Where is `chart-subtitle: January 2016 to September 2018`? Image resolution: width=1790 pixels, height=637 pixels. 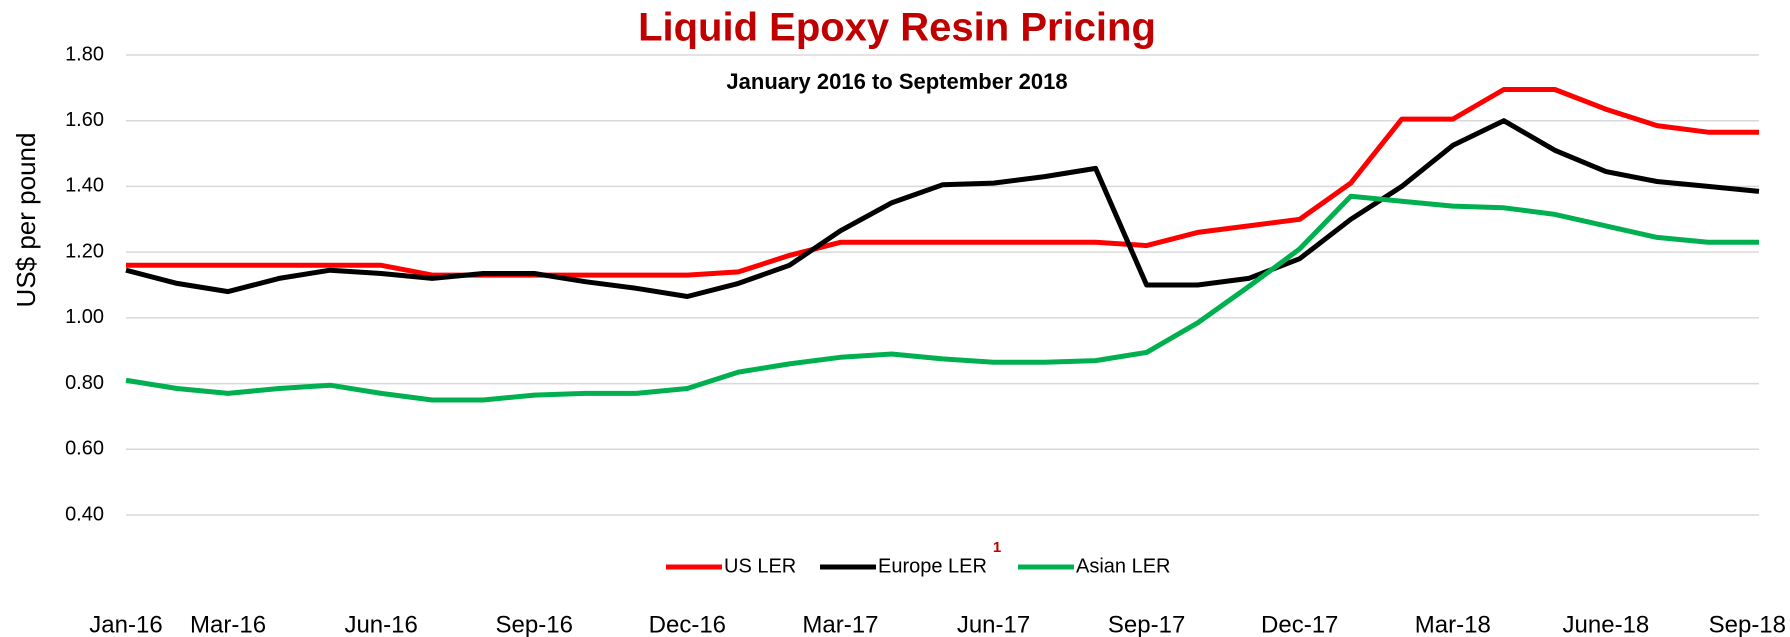
chart-subtitle: January 2016 to September 2018 is located at coordinates (896, 81).